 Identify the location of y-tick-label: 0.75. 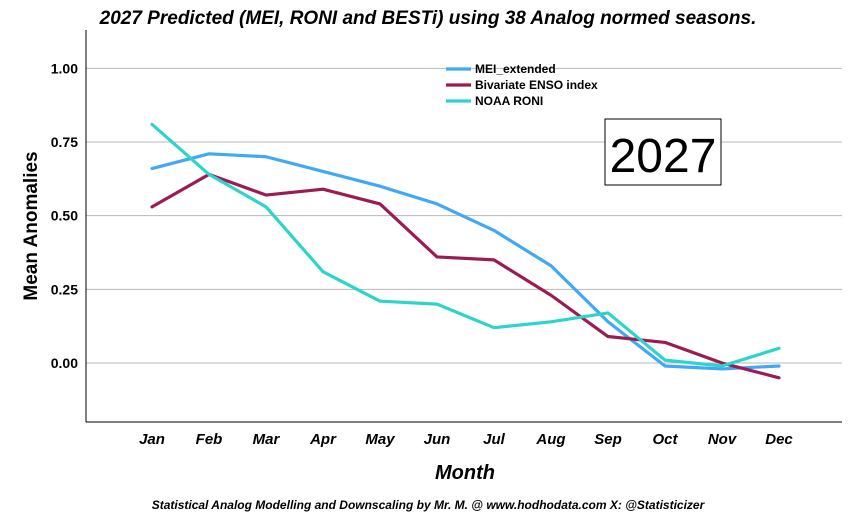
(64, 142).